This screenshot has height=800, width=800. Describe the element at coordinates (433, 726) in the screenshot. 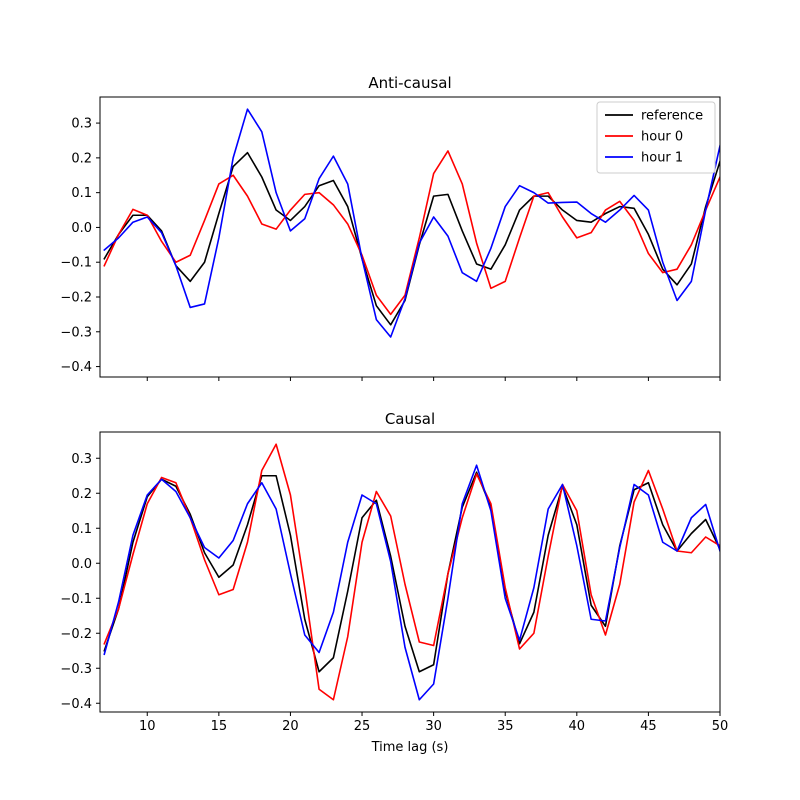

I see `causal-xtick-label: 30` at that location.